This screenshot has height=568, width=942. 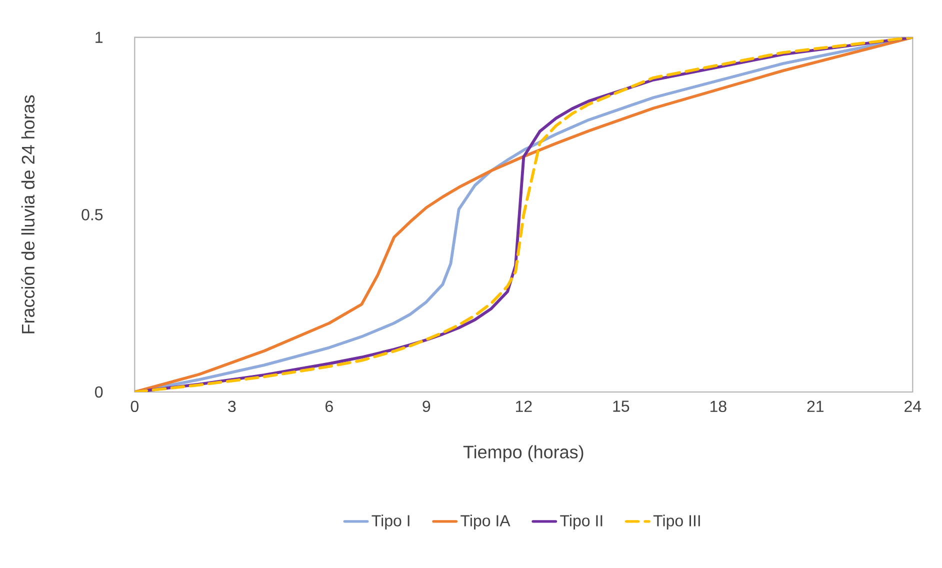 I want to click on legend-label: Tipo III, so click(x=676, y=522).